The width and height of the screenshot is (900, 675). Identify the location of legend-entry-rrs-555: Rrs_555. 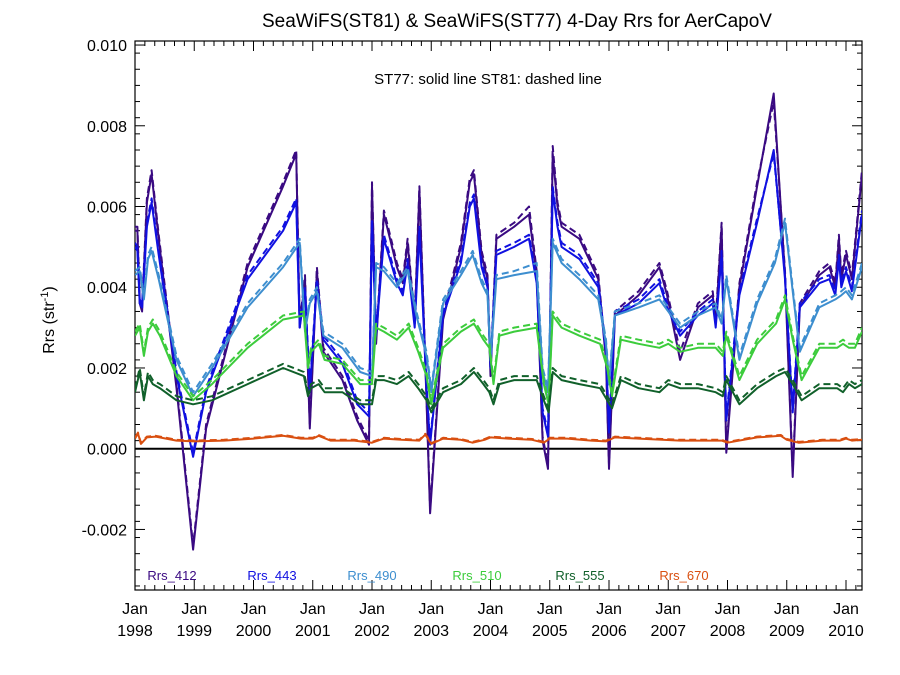
(579, 575).